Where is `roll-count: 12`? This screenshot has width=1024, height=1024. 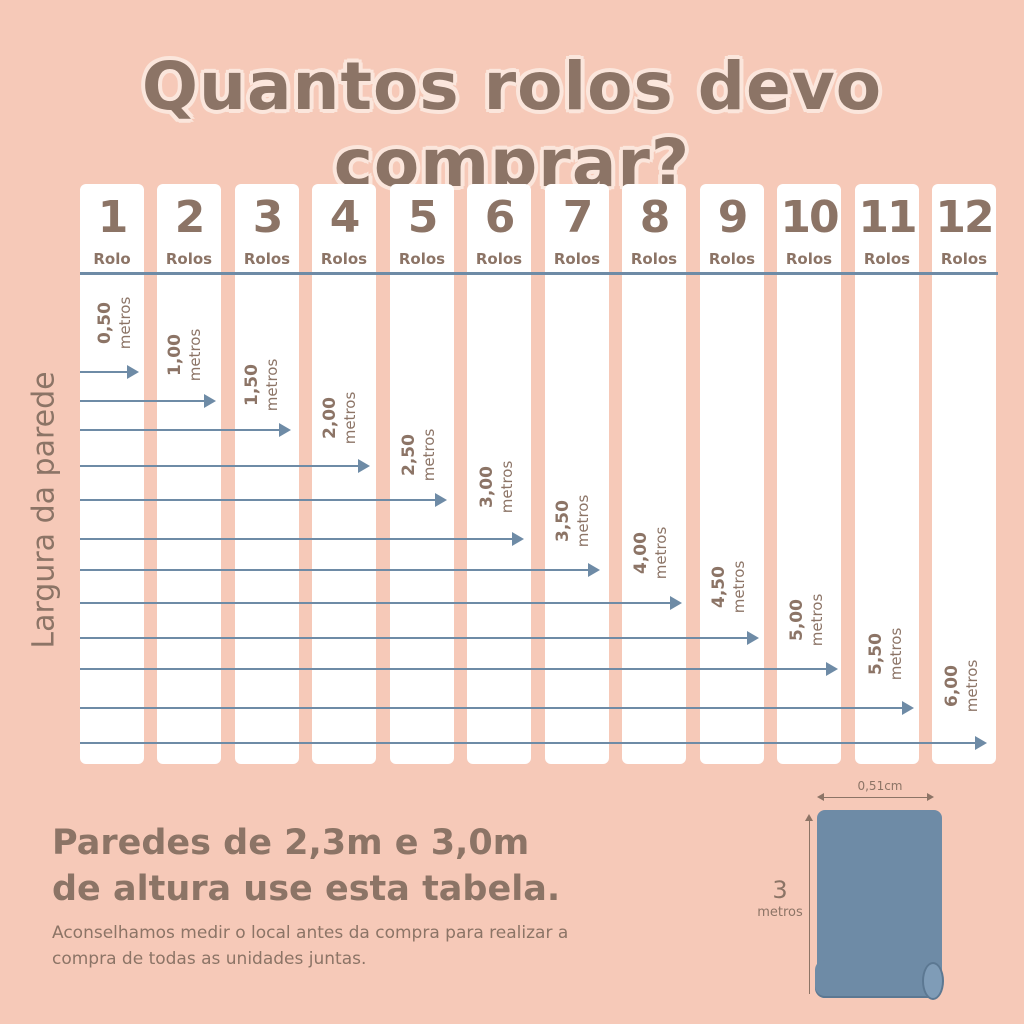
roll-count: 12 is located at coordinates (964, 217).